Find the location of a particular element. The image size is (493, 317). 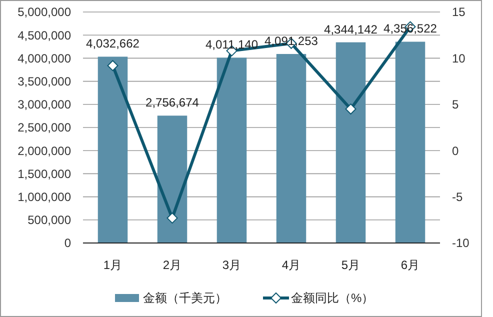

x-tick-label: 4月 is located at coordinates (291, 265).